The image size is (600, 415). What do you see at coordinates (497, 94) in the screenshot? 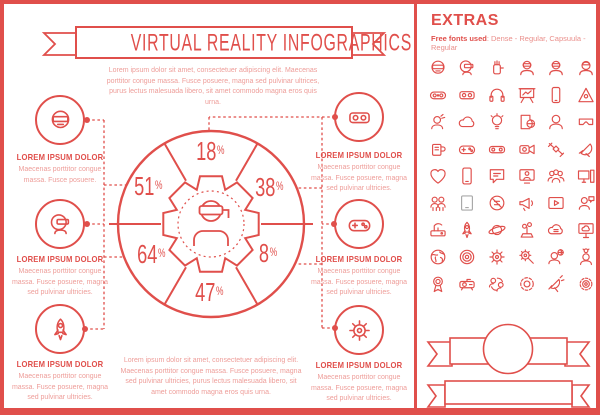
I see `headphones-icon` at bounding box center [497, 94].